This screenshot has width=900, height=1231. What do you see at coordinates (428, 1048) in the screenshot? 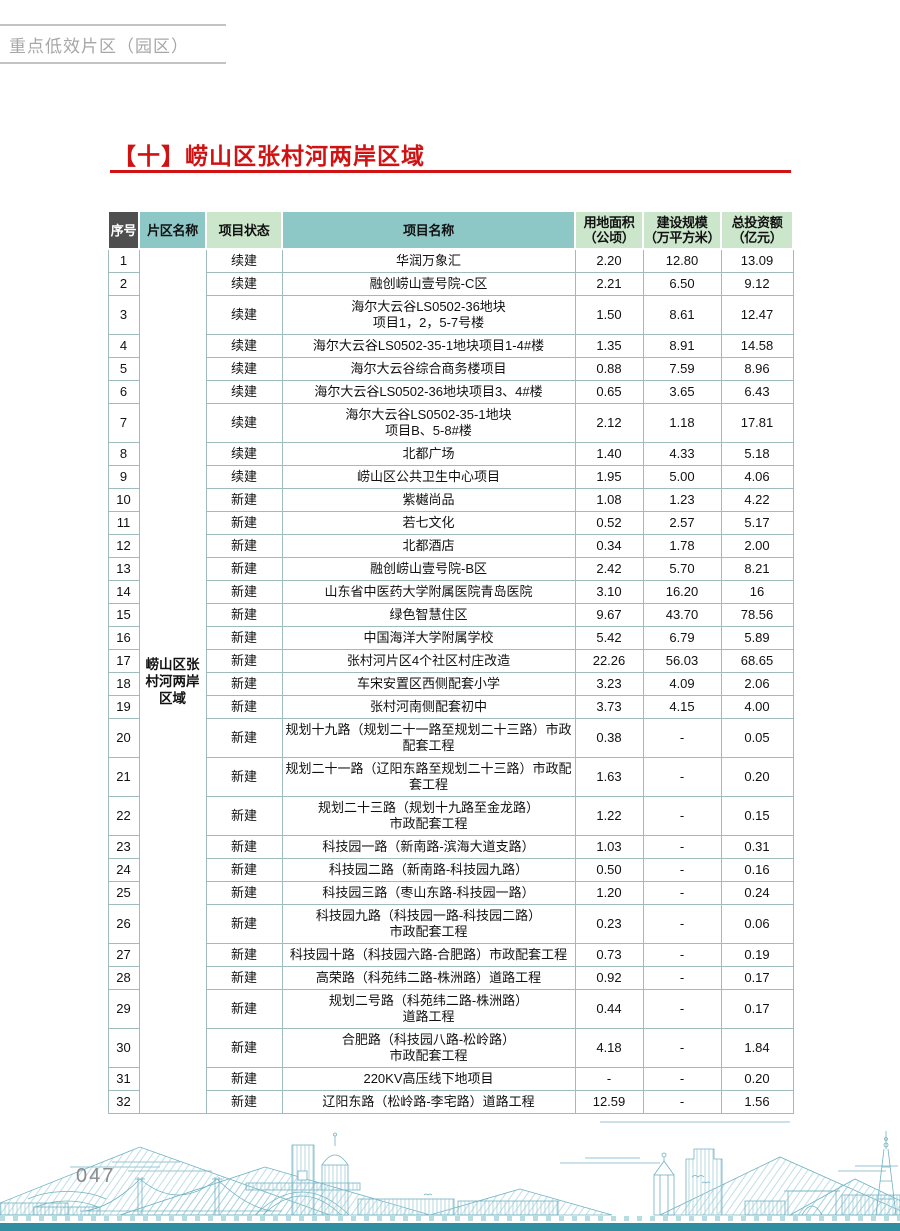
I see `project-name: 合肥路（科技园八路-松岭路） 市政配套工程` at bounding box center [428, 1048].